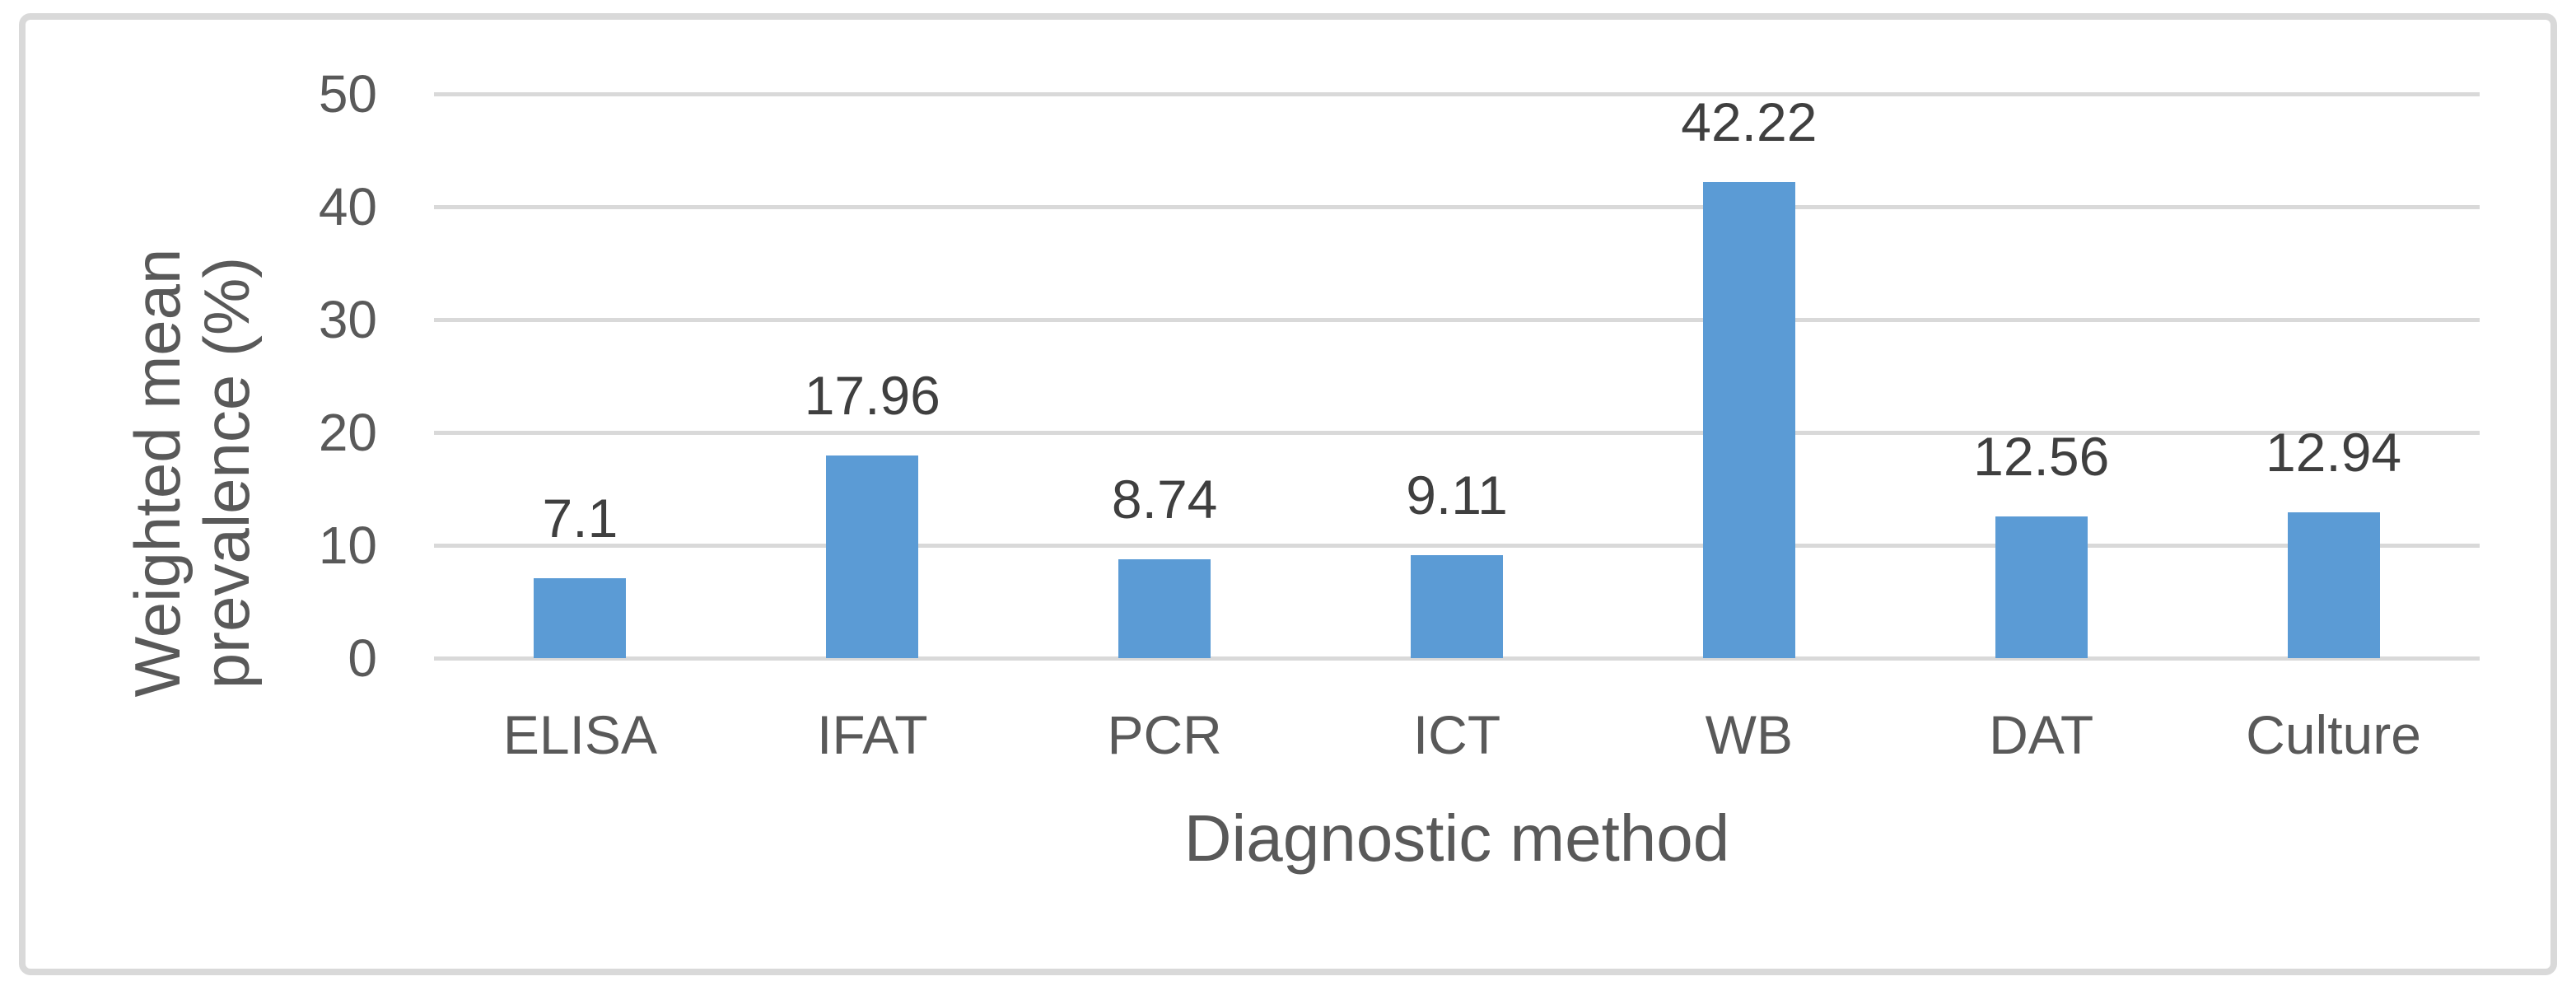 The width and height of the screenshot is (2576, 995). I want to click on bar-ict, so click(1457, 607).